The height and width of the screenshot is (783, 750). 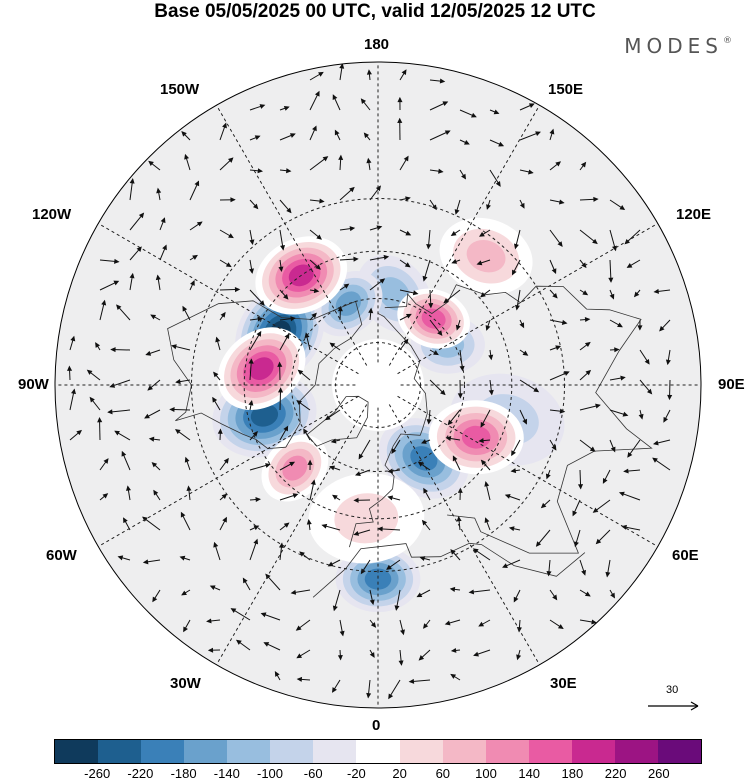 What do you see at coordinates (33, 384) in the screenshot?
I see `lon-label-90w: 90W` at bounding box center [33, 384].